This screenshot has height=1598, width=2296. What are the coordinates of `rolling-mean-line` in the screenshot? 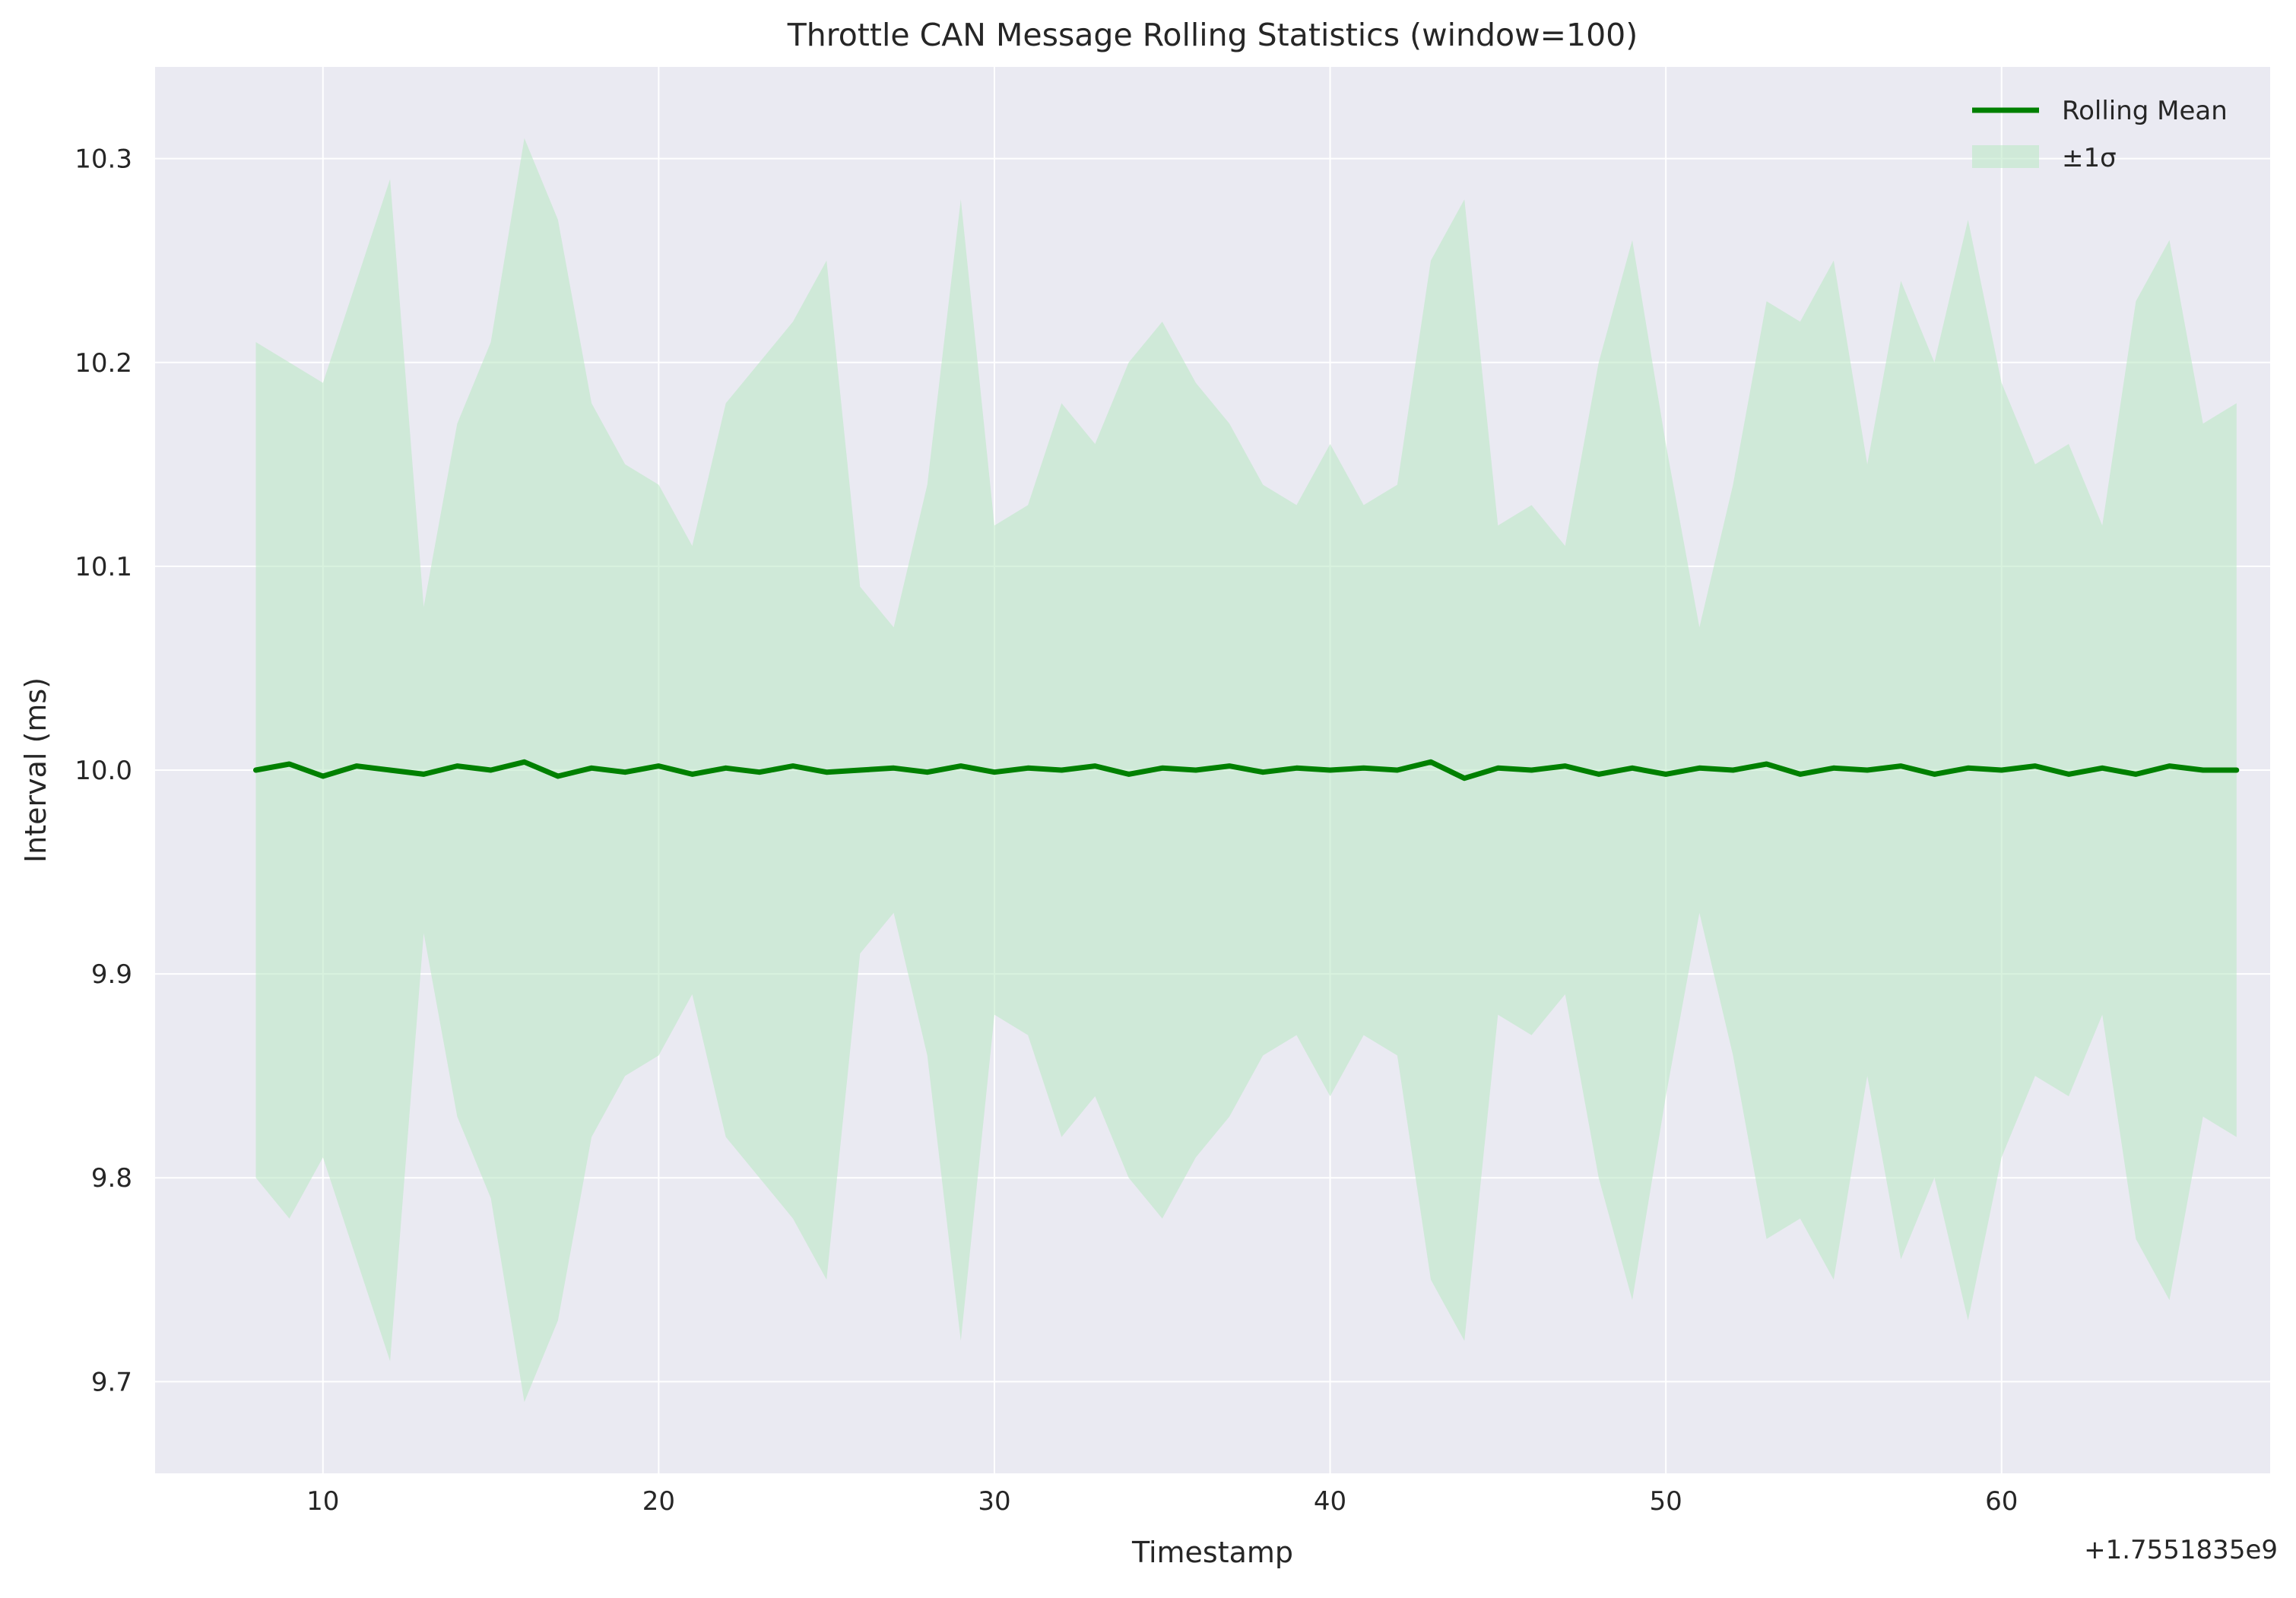 It's located at (1246, 770).